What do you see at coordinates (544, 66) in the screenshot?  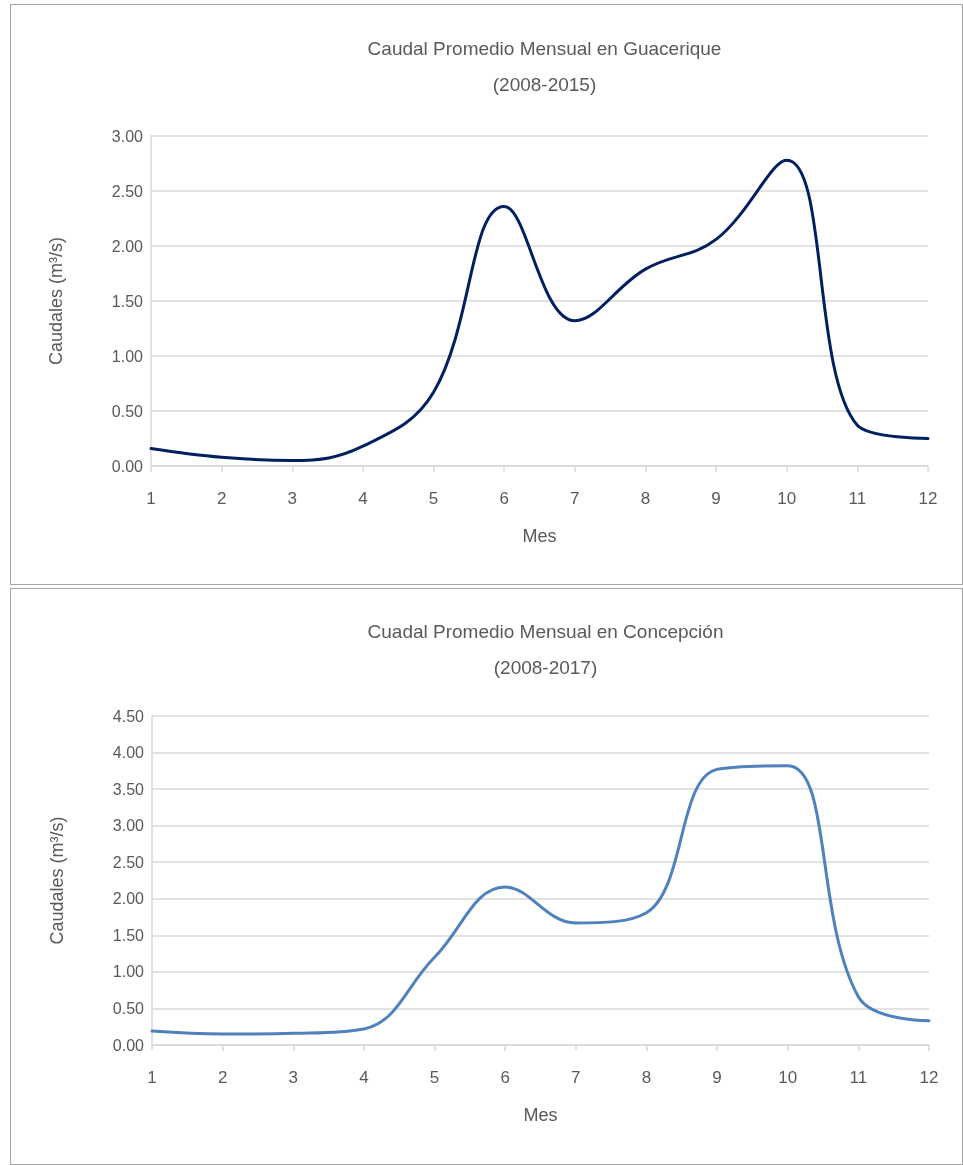 I see `chart-title: Caudal Promedio Mensual en Guacerique (2008-2015)` at bounding box center [544, 66].